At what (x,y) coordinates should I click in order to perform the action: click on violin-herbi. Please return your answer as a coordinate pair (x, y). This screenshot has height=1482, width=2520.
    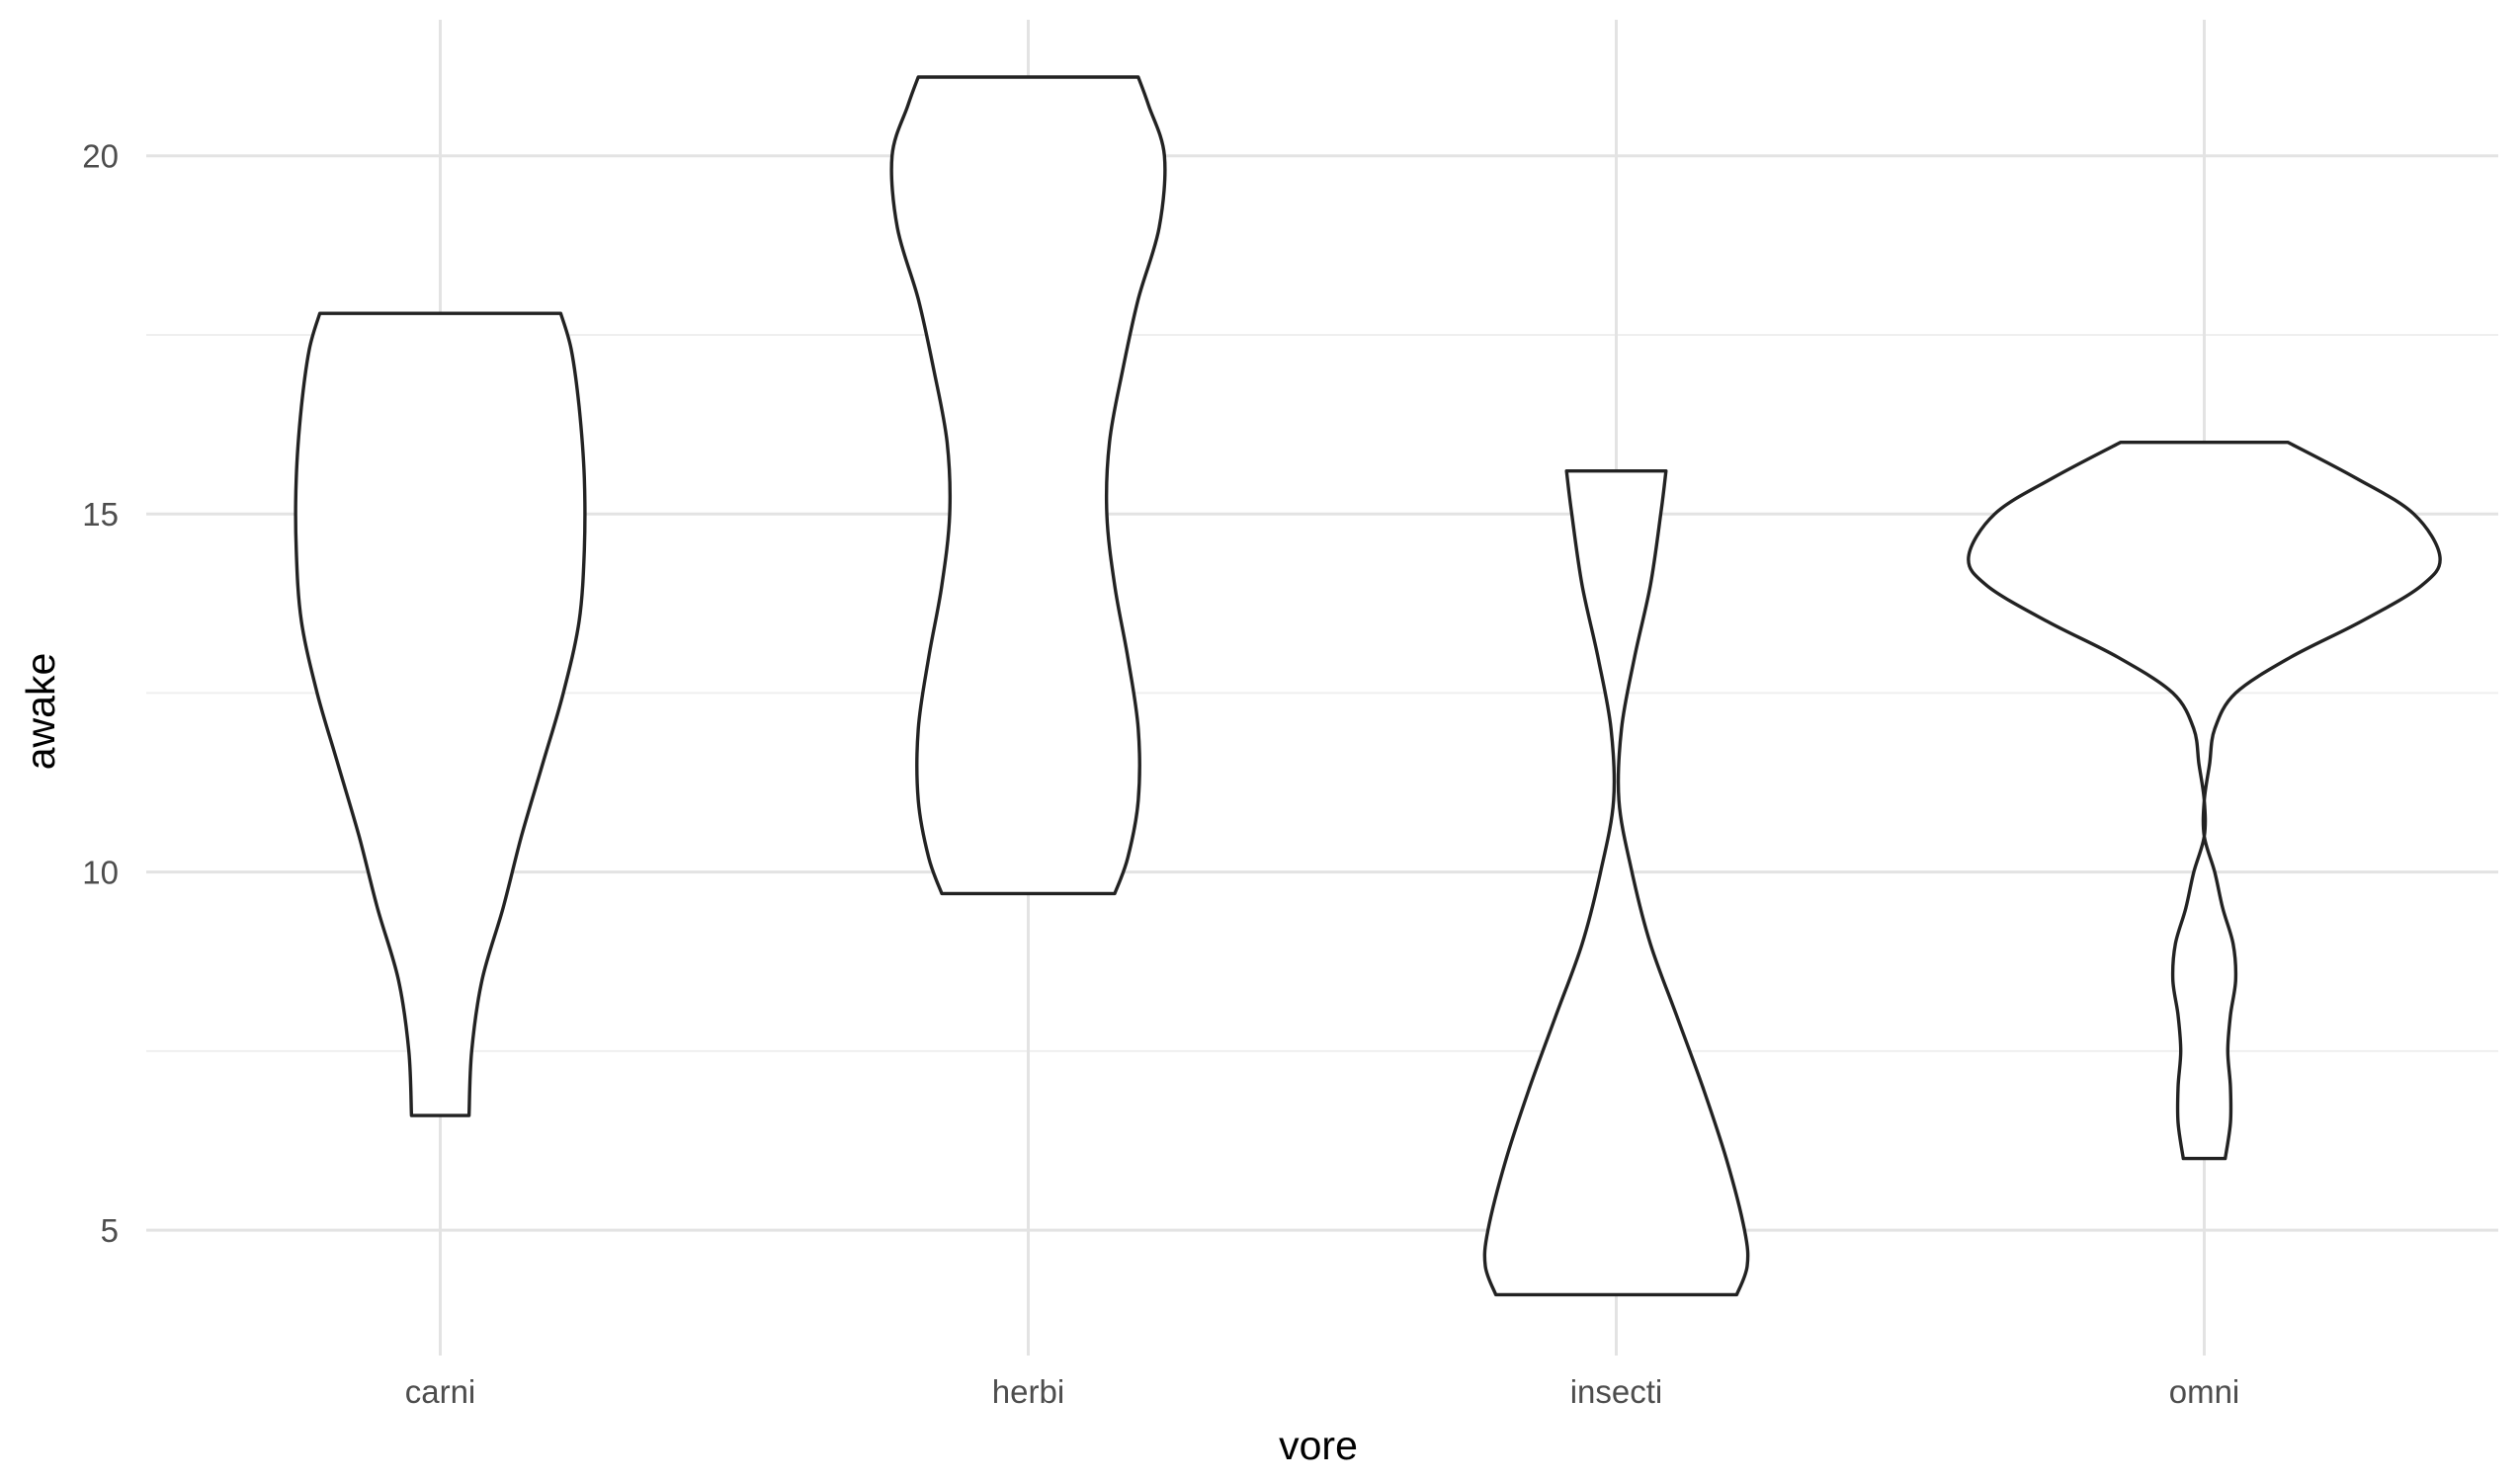
    Looking at the image, I should click on (1028, 485).